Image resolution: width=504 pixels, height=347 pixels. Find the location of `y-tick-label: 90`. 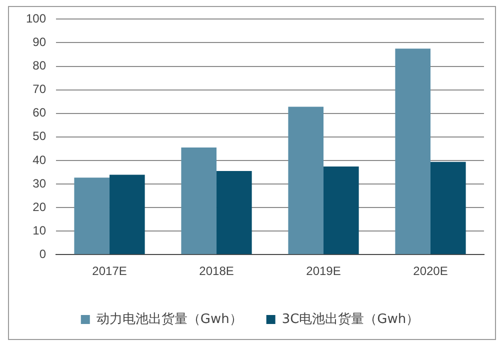

y-tick-label: 90 is located at coordinates (39, 42).